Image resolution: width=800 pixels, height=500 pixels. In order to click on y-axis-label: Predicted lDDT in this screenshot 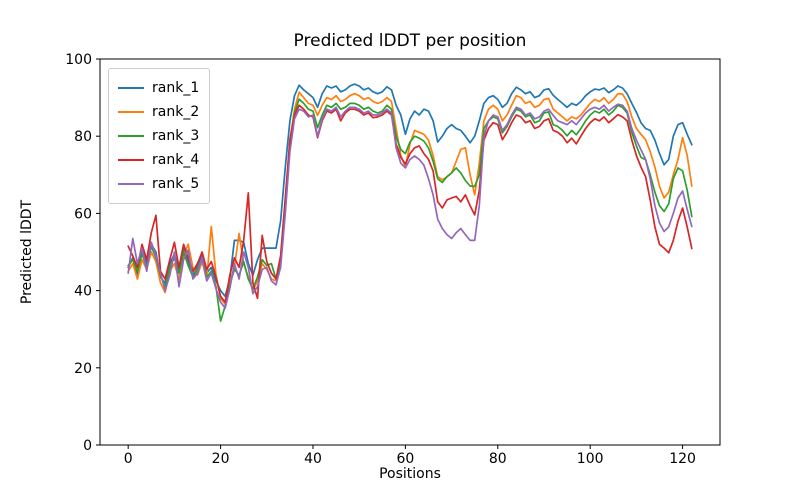, I will do `click(27, 252)`.